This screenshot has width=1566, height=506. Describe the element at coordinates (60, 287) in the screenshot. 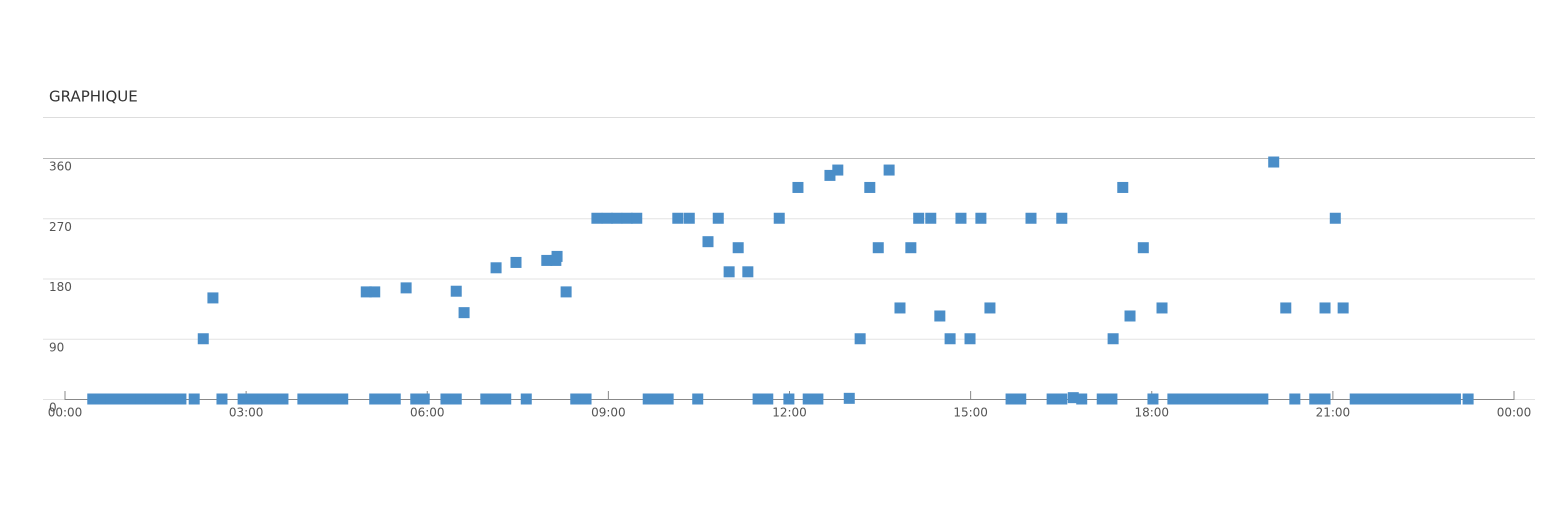

I see `y-tick-label: 180` at that location.